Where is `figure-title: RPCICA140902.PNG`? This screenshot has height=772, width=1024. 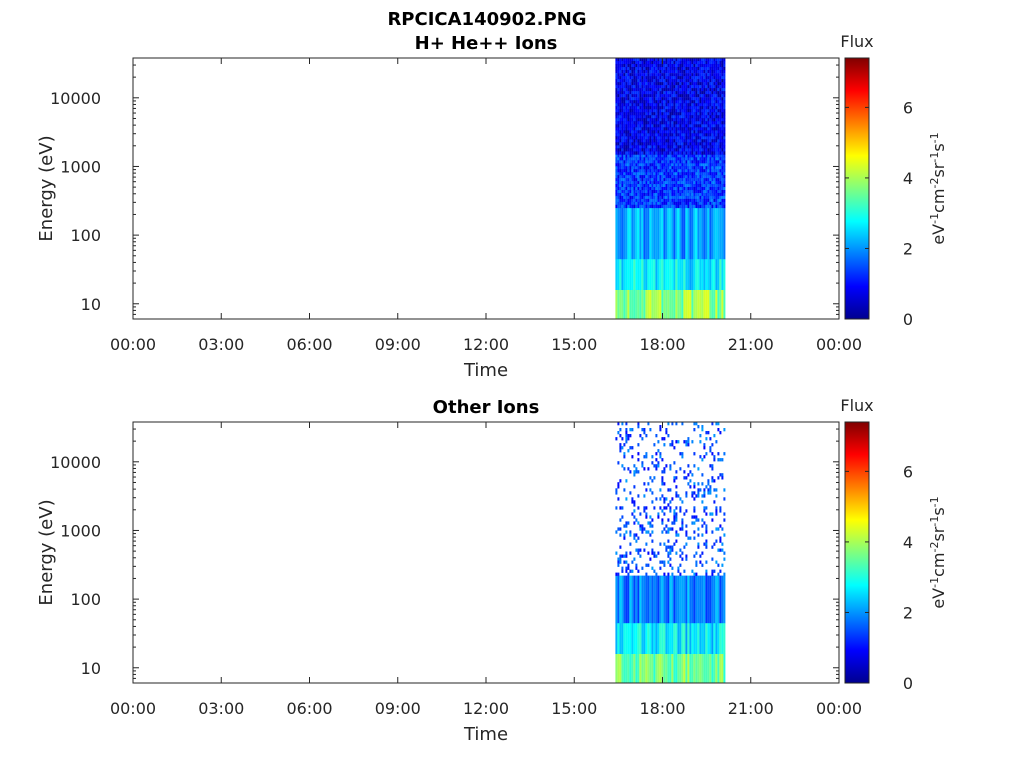 figure-title: RPCICA140902.PNG is located at coordinates (486, 19).